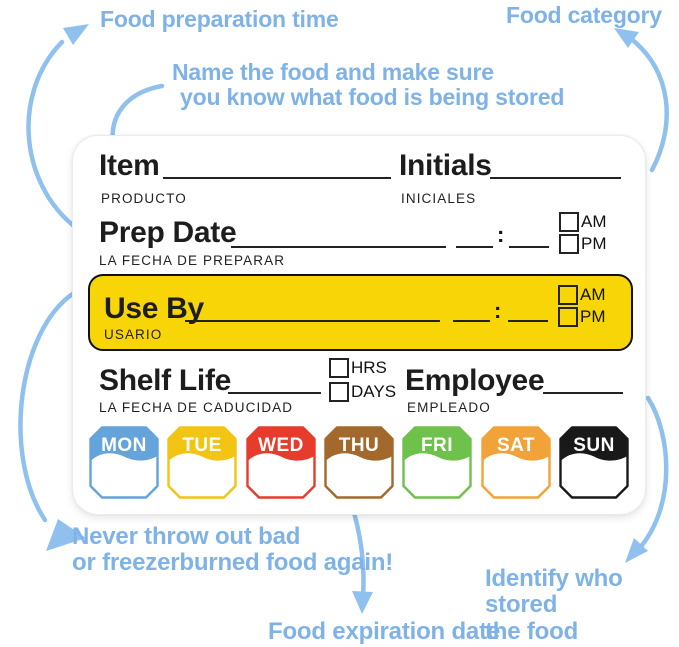 This screenshot has width=679, height=647. What do you see at coordinates (449, 407) in the screenshot?
I see `employee-label-es: EMPLEADO` at bounding box center [449, 407].